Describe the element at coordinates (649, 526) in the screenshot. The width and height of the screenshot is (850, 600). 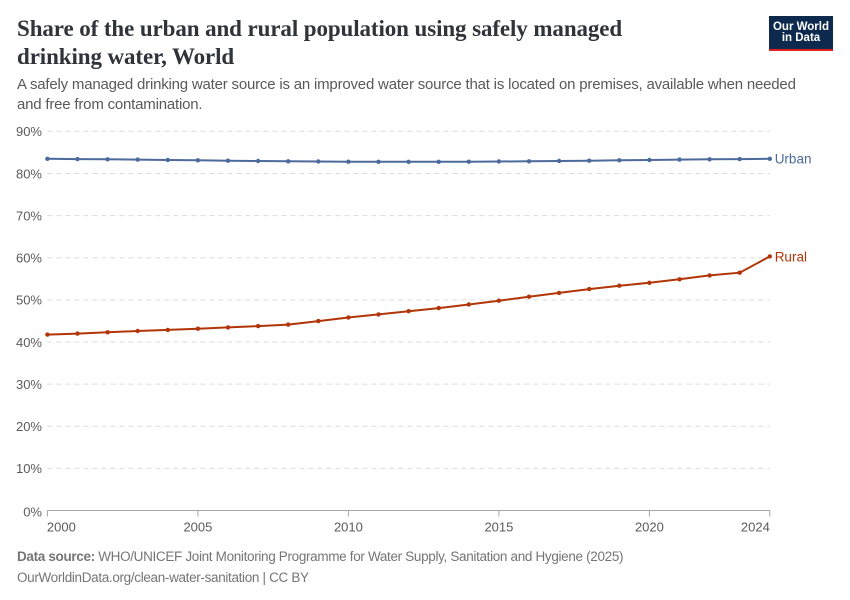
I see `svg-text: 2020` at that location.